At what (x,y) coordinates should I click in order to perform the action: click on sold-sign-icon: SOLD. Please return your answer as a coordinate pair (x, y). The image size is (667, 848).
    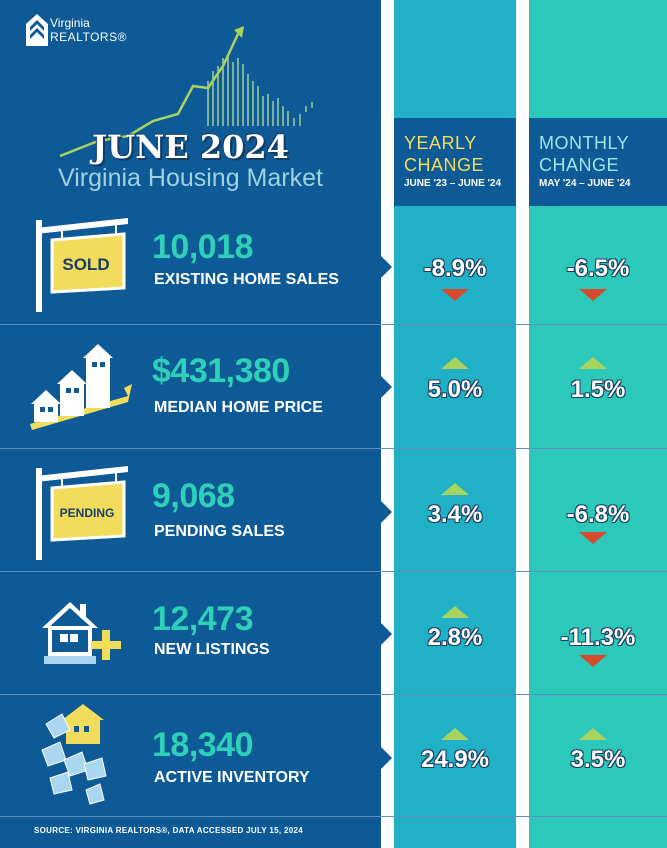
    Looking at the image, I should click on (82, 265).